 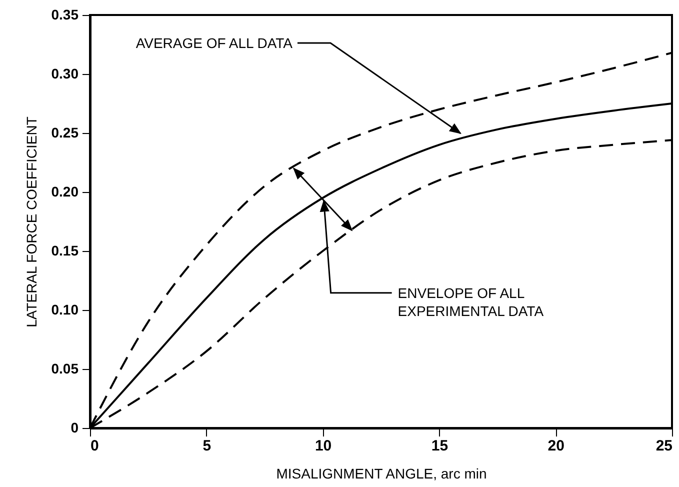 What do you see at coordinates (31, 222) in the screenshot?
I see `y-axis-title: LATERAL FORCE COEFFICIENT` at bounding box center [31, 222].